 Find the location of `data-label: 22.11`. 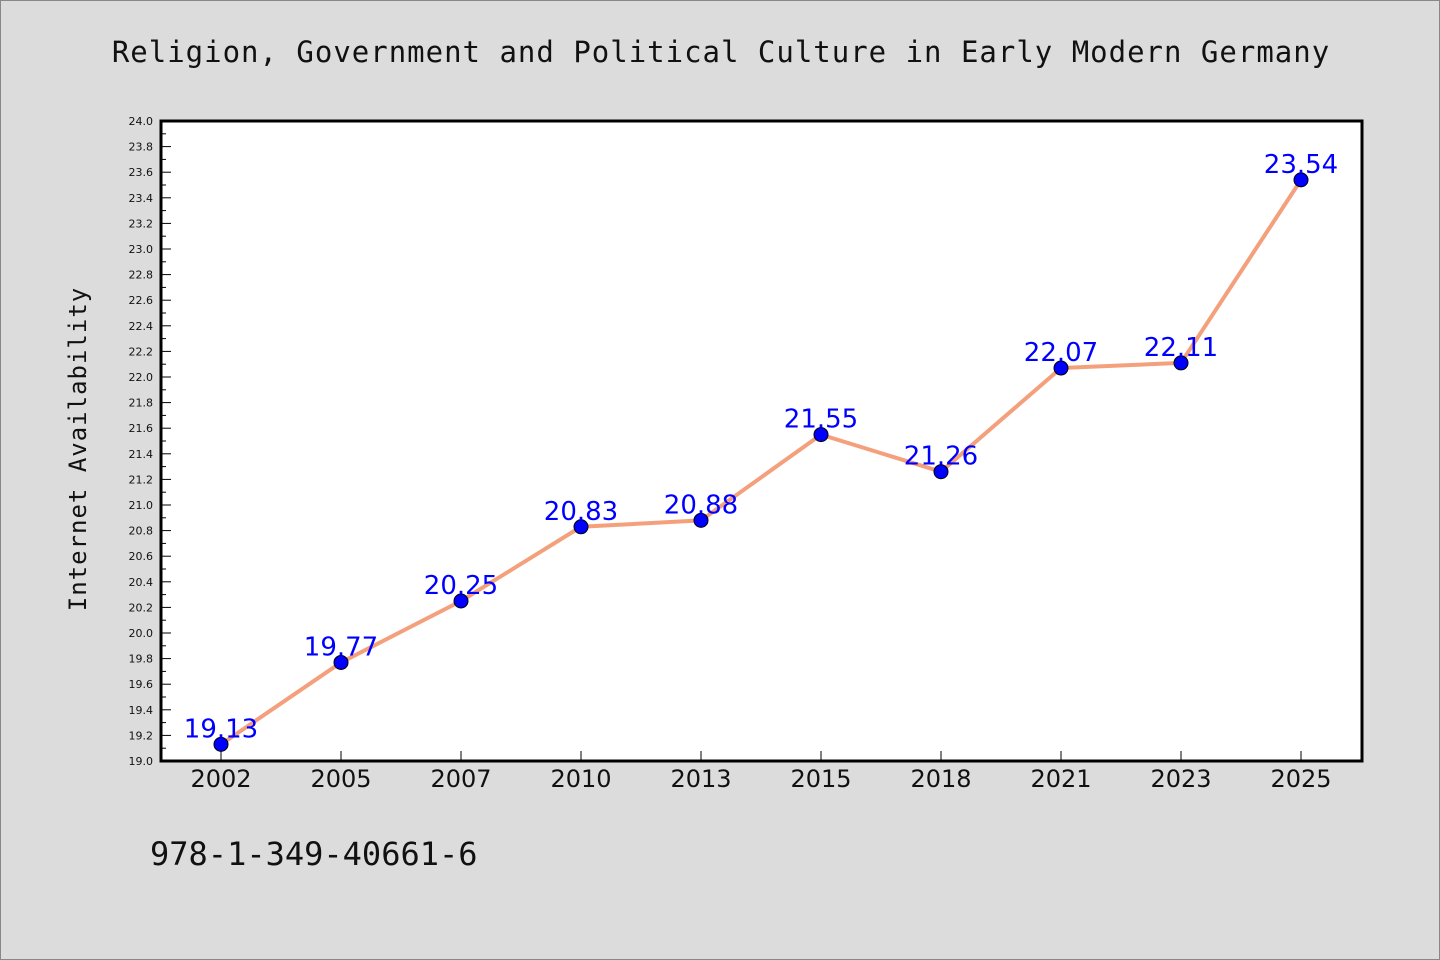

data-label: 22.11 is located at coordinates (1181, 348).